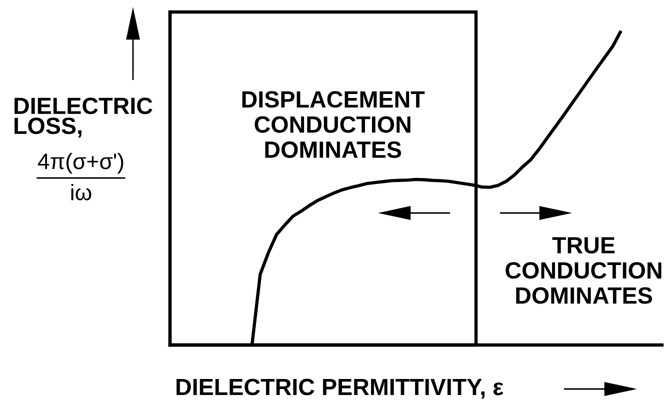 This screenshot has height=406, width=667. I want to click on annotation: TRUE CONDUCTION DOMINATES, so click(584, 270).